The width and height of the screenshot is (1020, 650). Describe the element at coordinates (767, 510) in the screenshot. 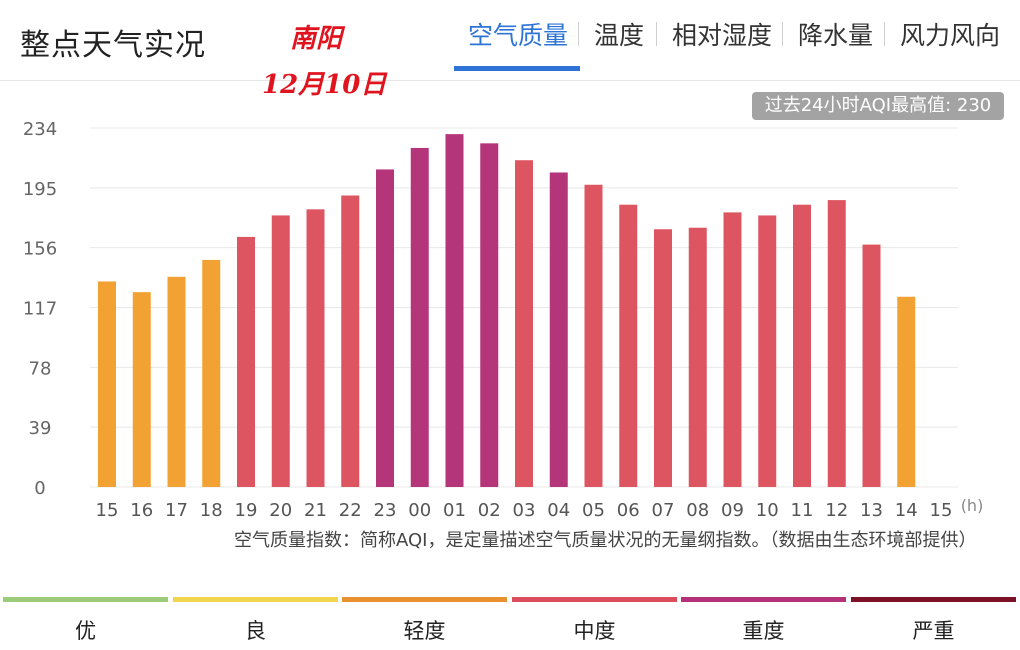

I see `x-tick-label: 10` at that location.